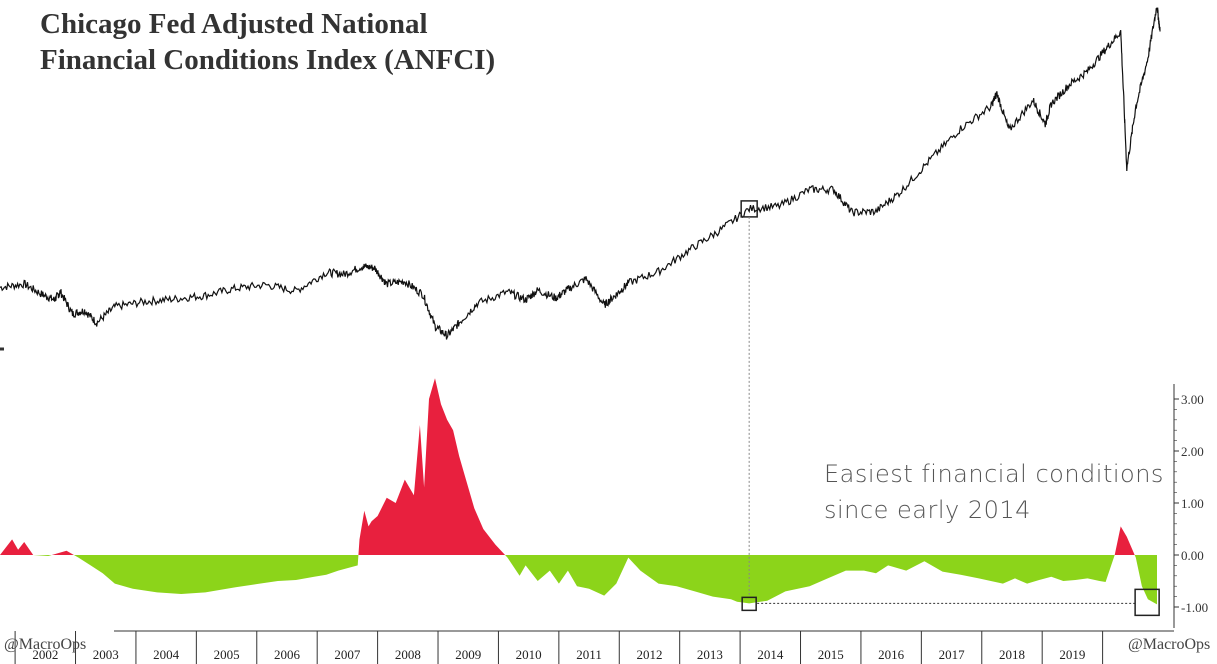 This screenshot has height=664, width=1217. What do you see at coordinates (1012, 654) in the screenshot?
I see `x-tick-label: 2018` at bounding box center [1012, 654].